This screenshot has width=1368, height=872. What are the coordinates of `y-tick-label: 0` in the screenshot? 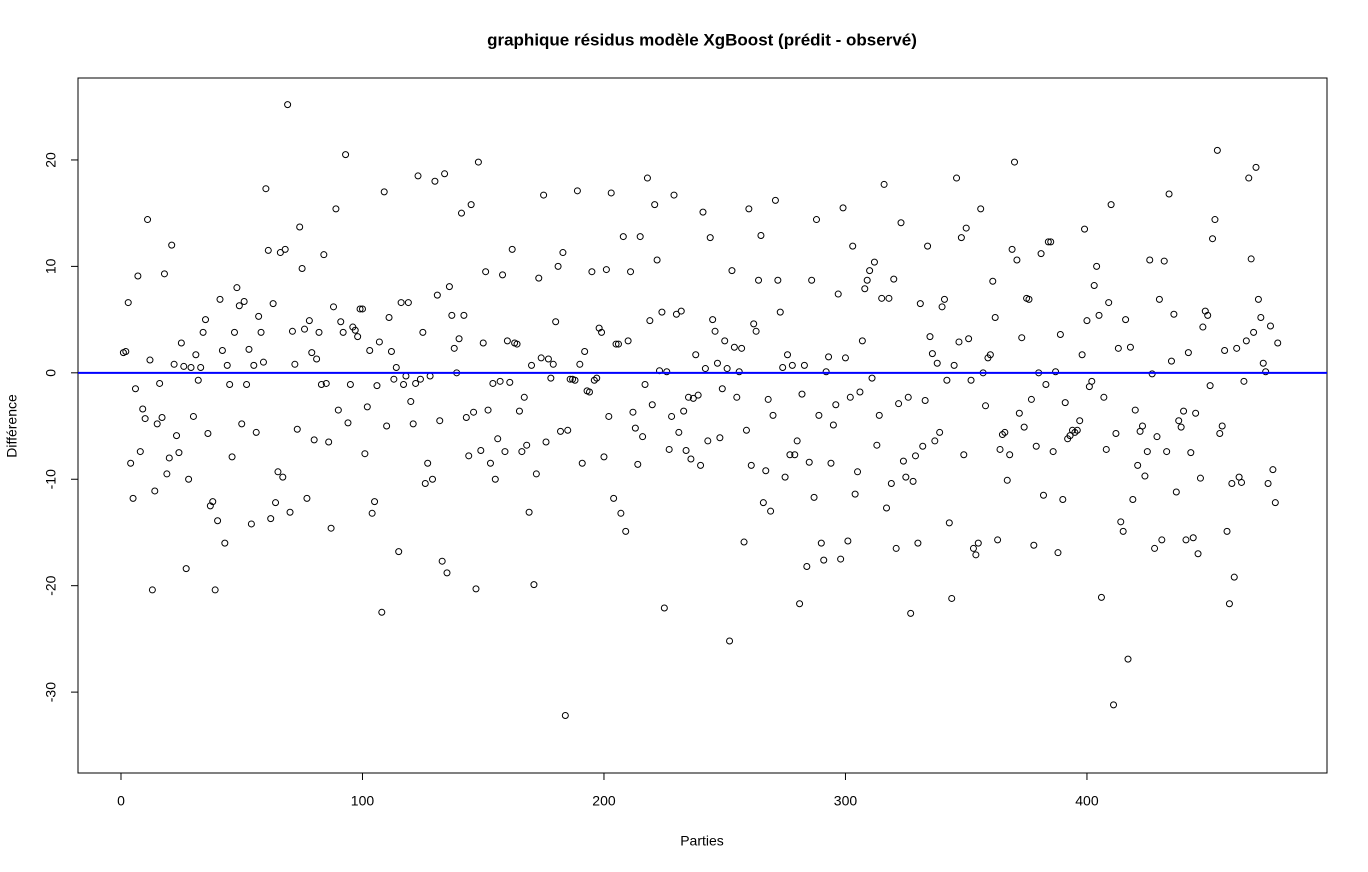 It's located at (51, 373).